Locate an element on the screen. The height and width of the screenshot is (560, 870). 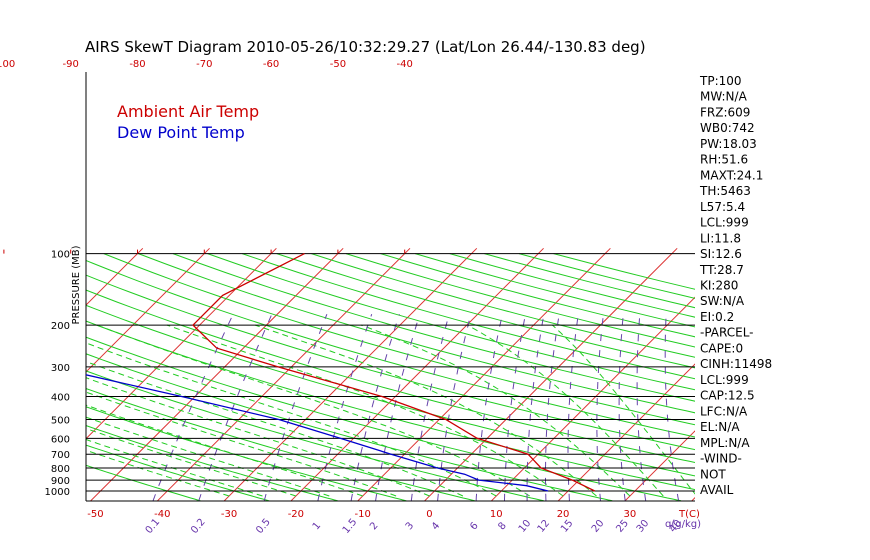
index-item: CINH:11498 is located at coordinates (736, 364).